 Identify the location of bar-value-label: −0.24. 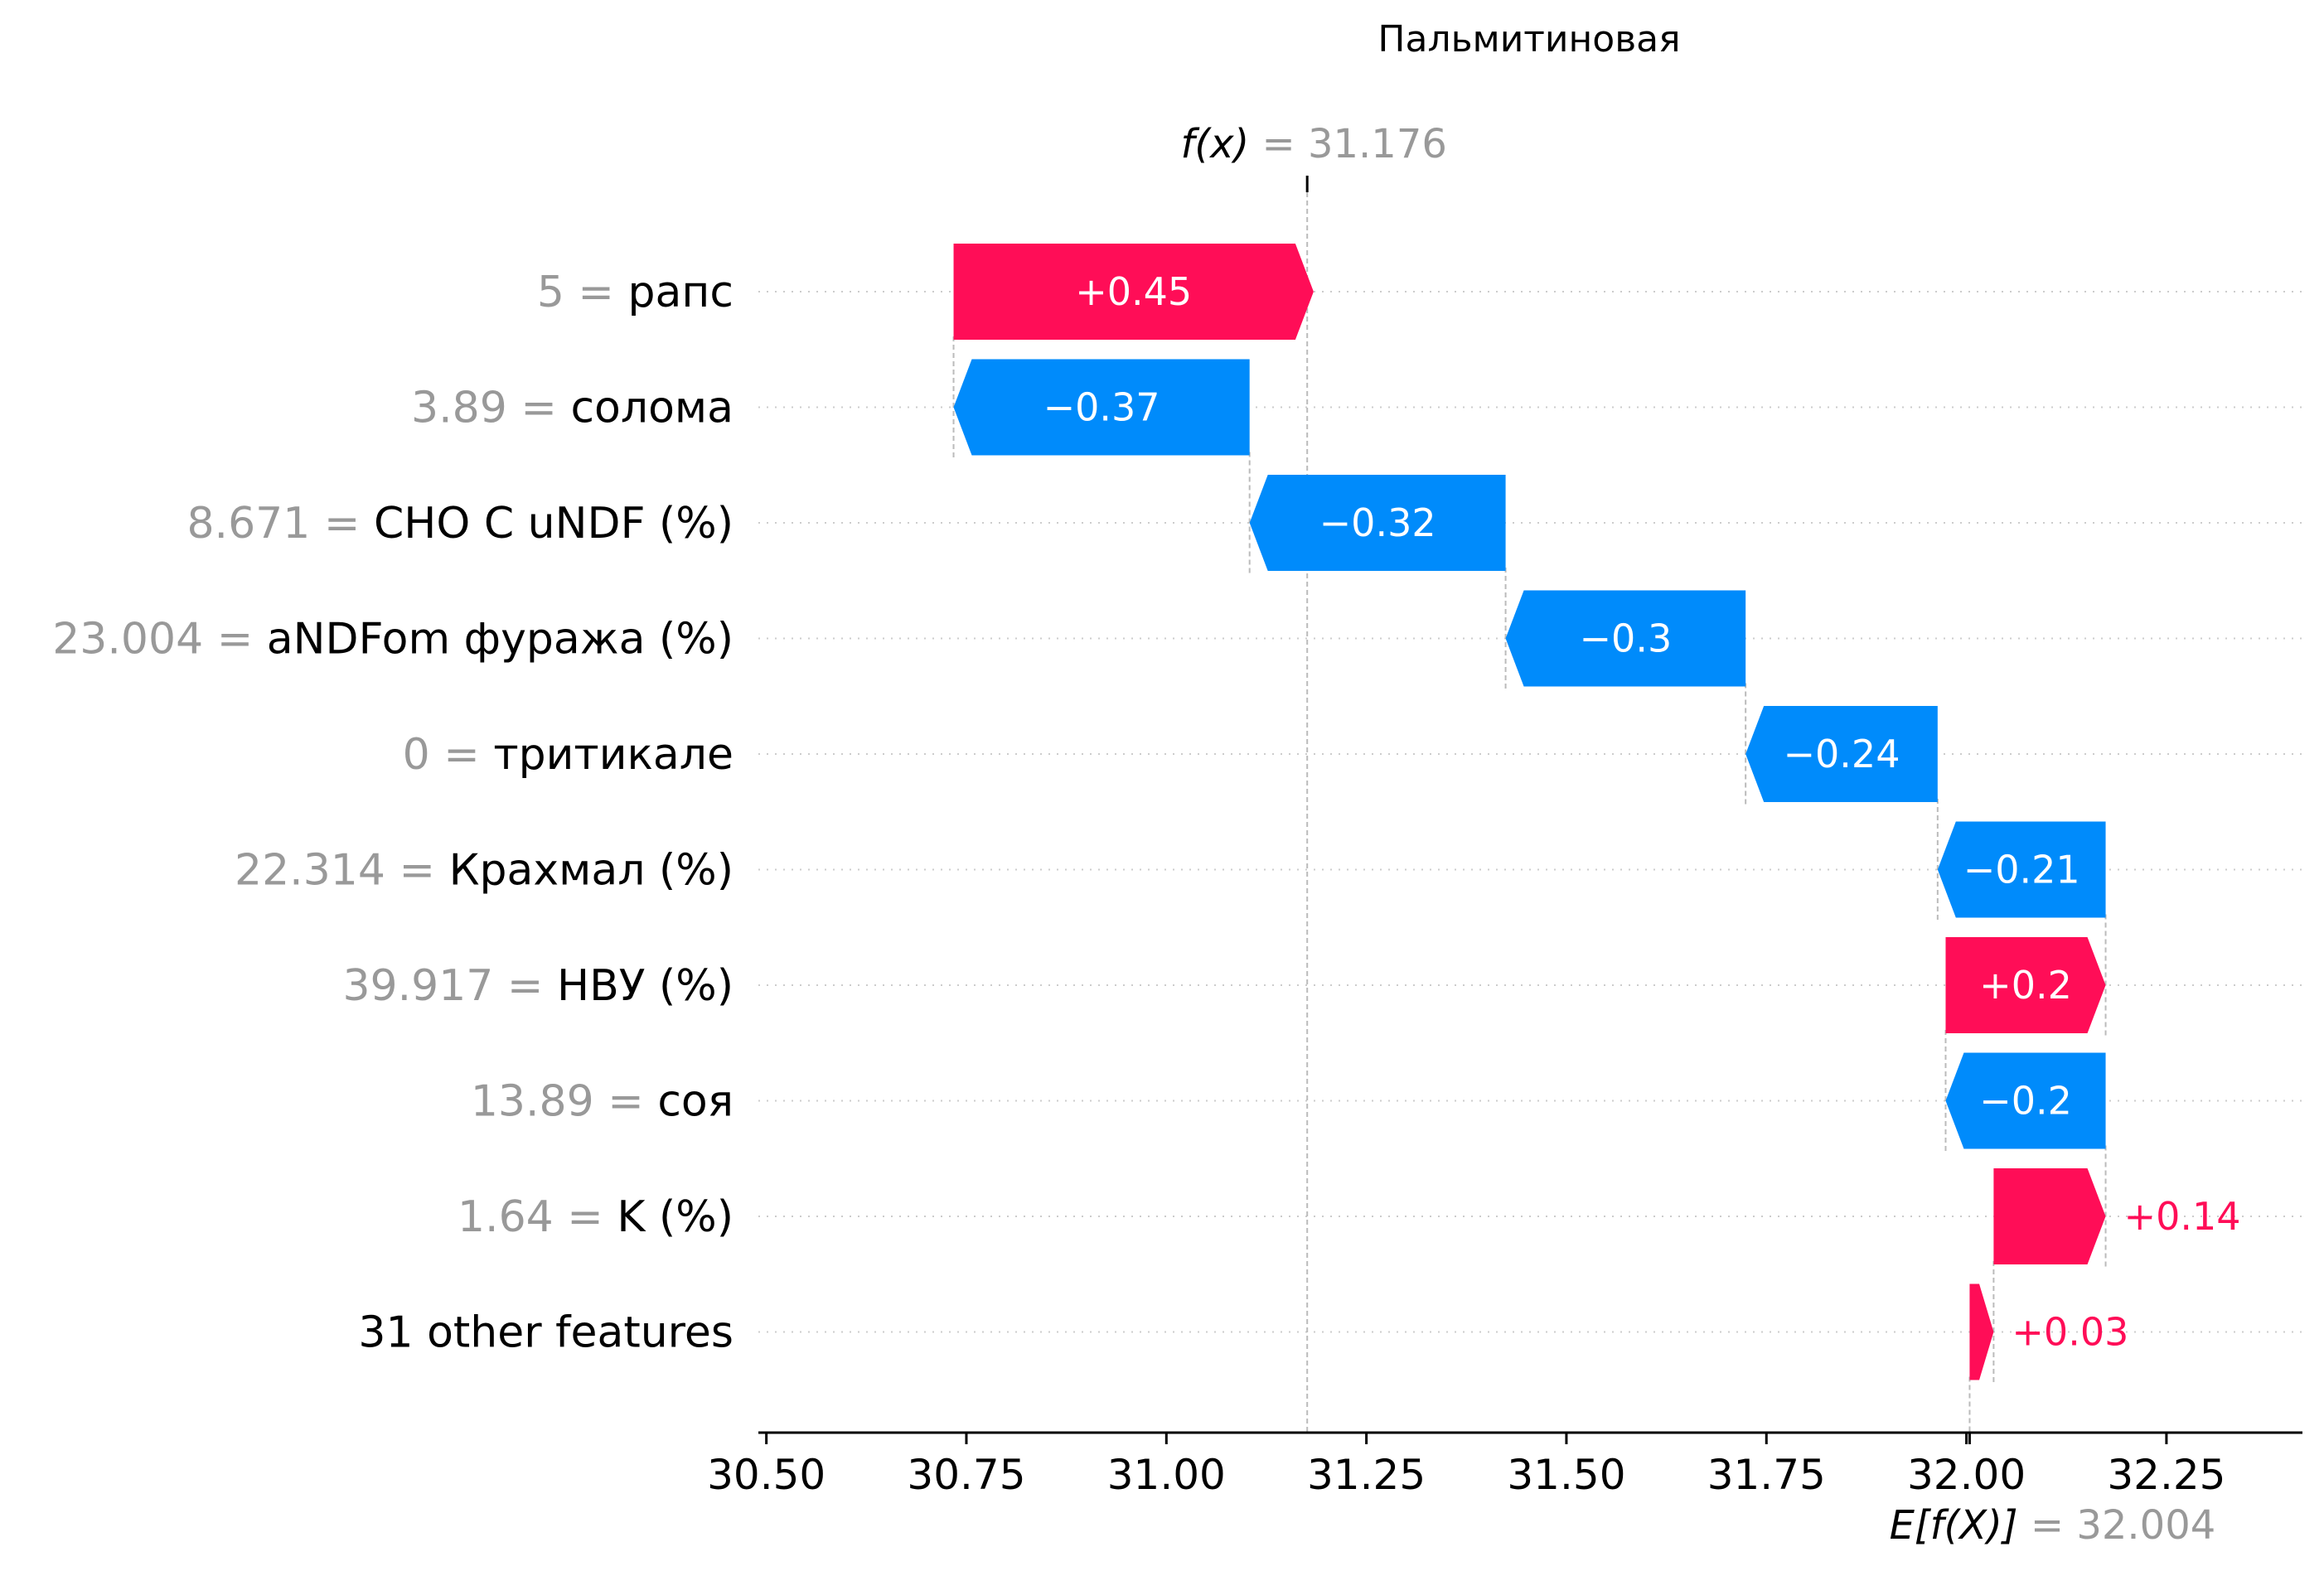
(1842, 754).